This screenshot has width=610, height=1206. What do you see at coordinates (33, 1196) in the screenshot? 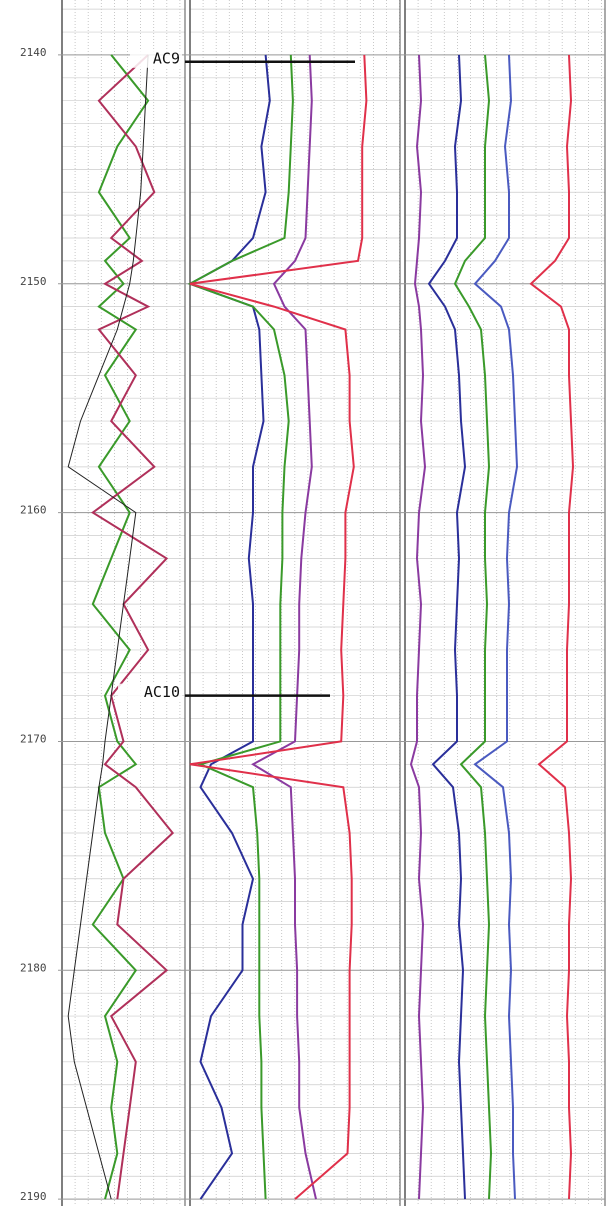
I see `depth-label: 2190` at bounding box center [33, 1196].